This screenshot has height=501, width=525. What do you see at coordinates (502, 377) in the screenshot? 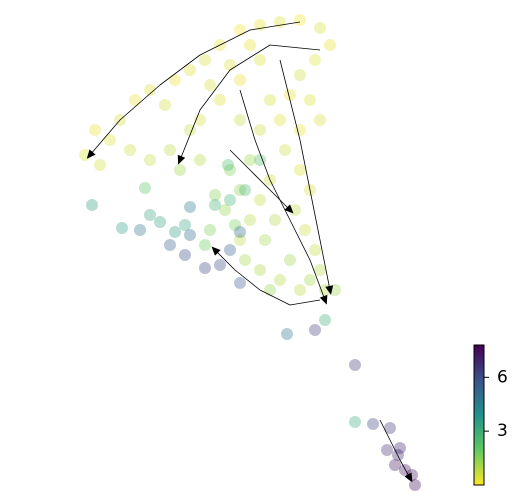
I see `colorbar-tick-label: 6` at bounding box center [502, 377].